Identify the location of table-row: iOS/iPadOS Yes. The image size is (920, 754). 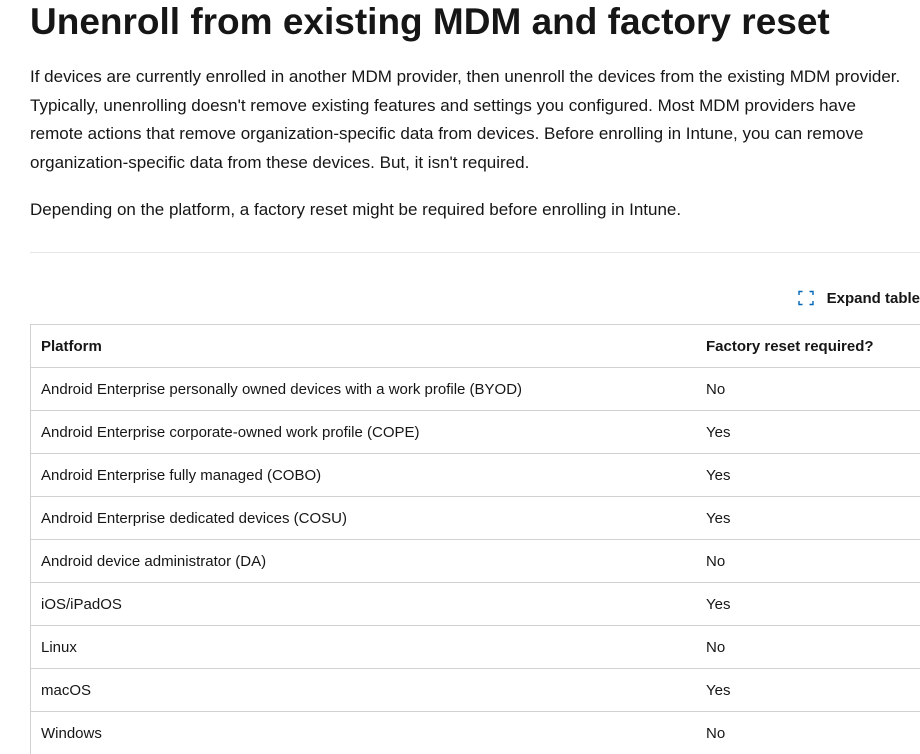
(475, 604).